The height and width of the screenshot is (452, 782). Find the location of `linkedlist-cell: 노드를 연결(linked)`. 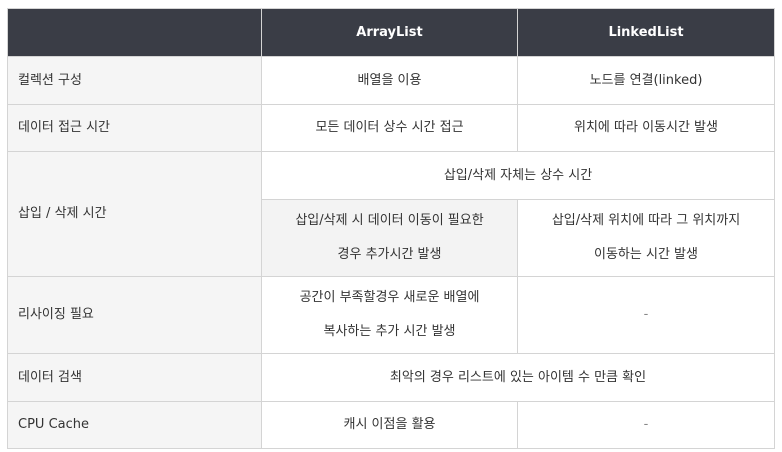

linkedlist-cell: 노드를 연결(linked) is located at coordinates (646, 80).